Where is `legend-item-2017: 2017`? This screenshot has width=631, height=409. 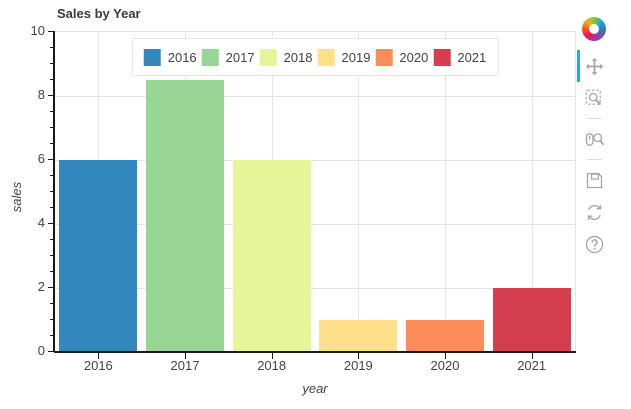
legend-item-2017: 2017 is located at coordinates (228, 57).